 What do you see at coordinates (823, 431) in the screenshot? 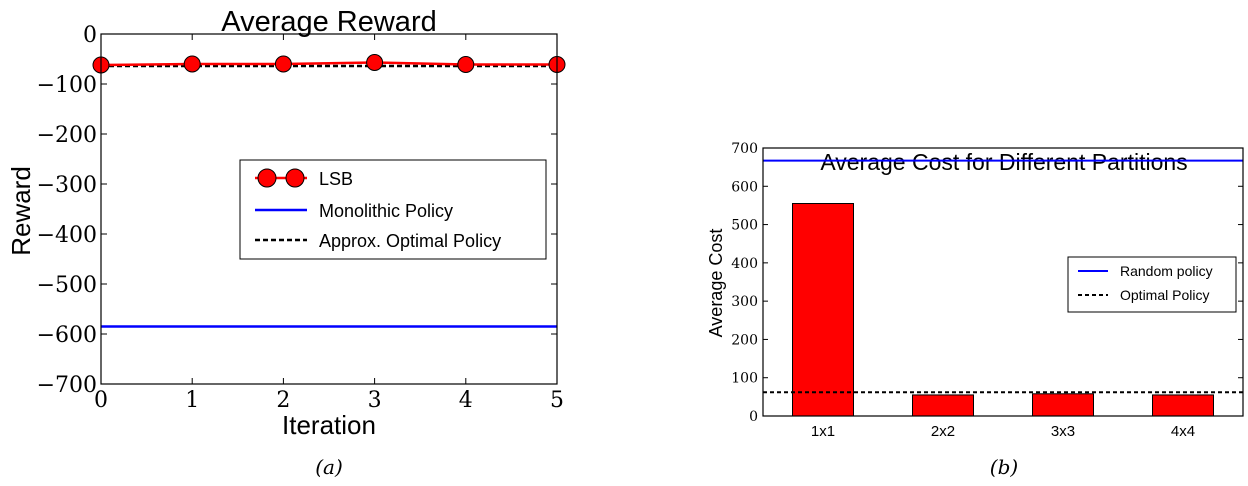
I see `chart-b-x-tick-label: 1x1` at bounding box center [823, 431].